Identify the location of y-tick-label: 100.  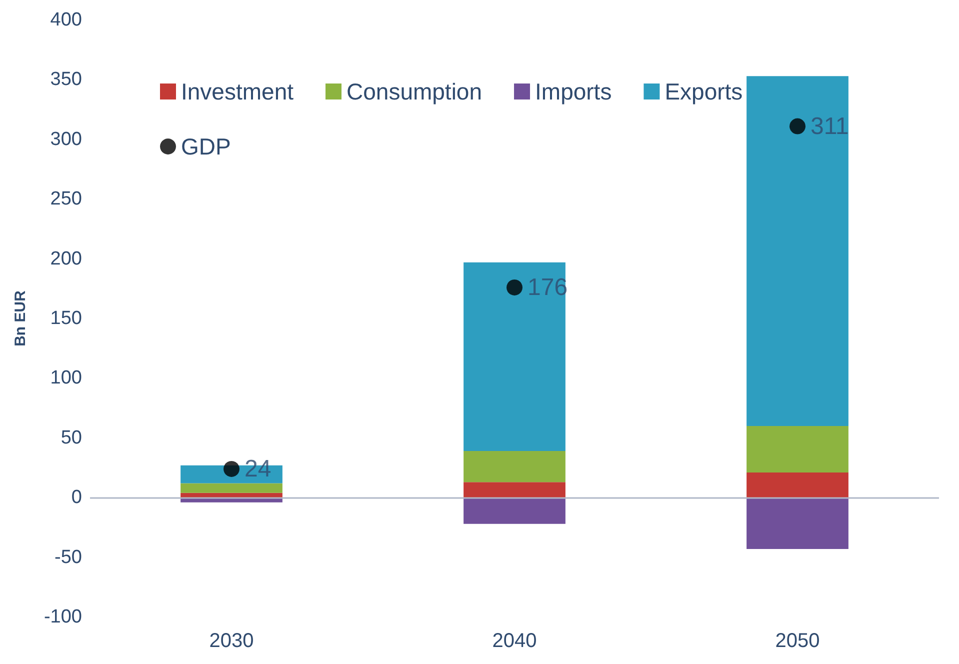
(66, 378).